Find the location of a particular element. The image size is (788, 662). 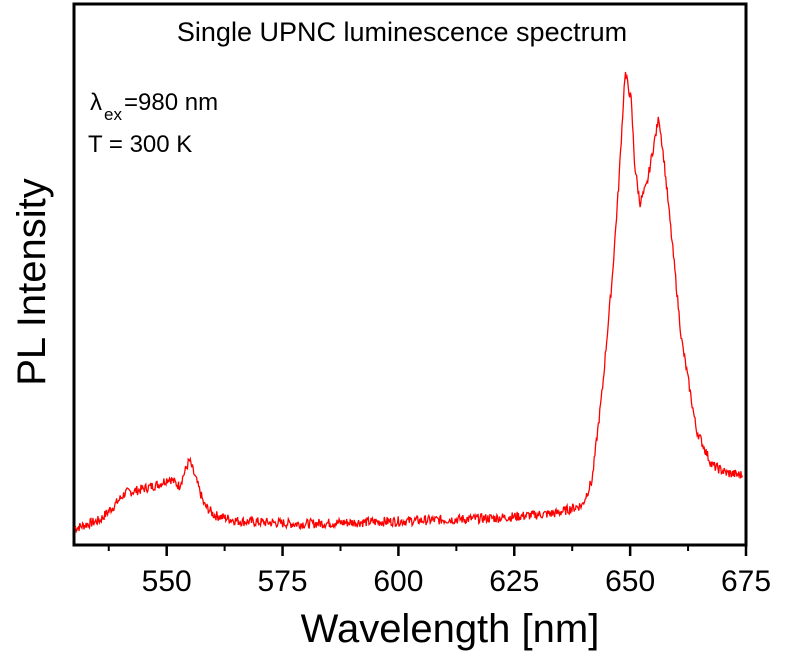

x-tick-label: 575 is located at coordinates (283, 581).